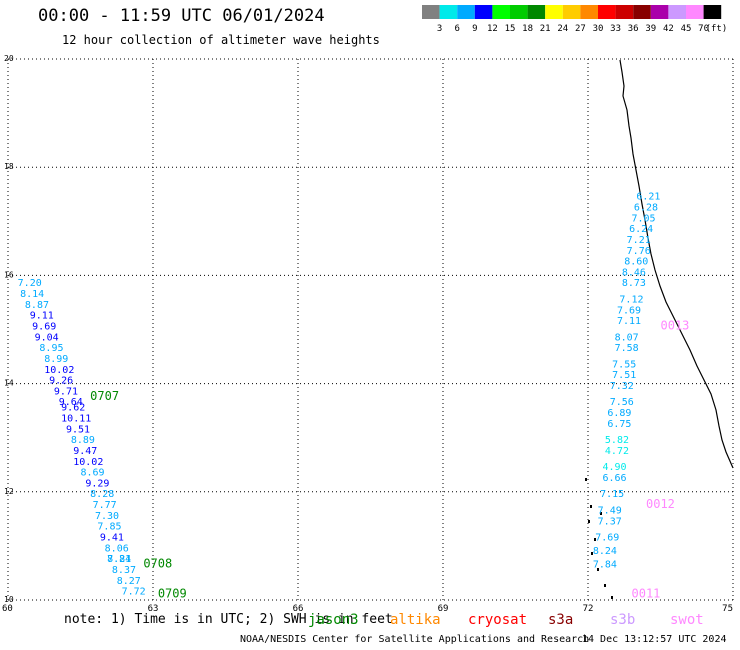 This screenshot has width=740, height=650. What do you see at coordinates (109, 527) in the screenshot?
I see `wave-height-label: 7.85` at bounding box center [109, 527].